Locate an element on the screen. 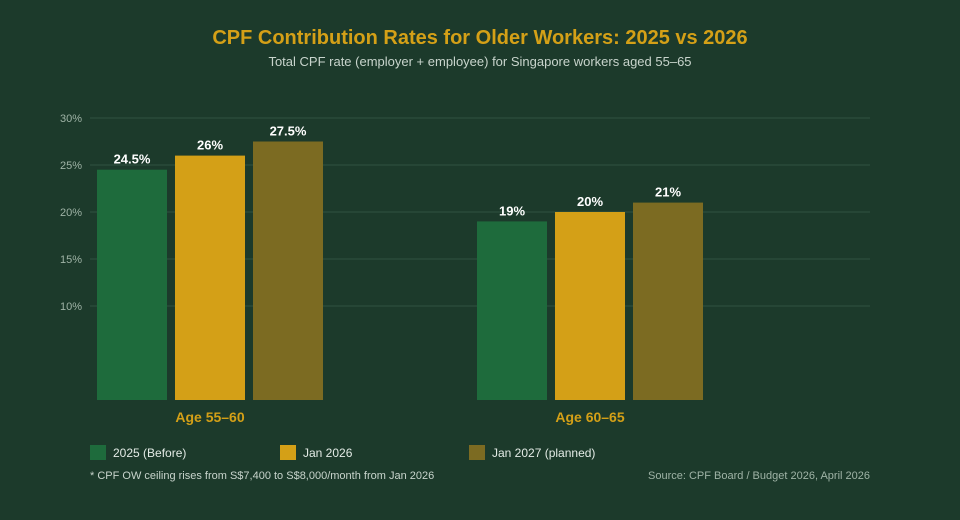 This screenshot has width=960, height=520. y-tick-label: 30% is located at coordinates (71, 119).